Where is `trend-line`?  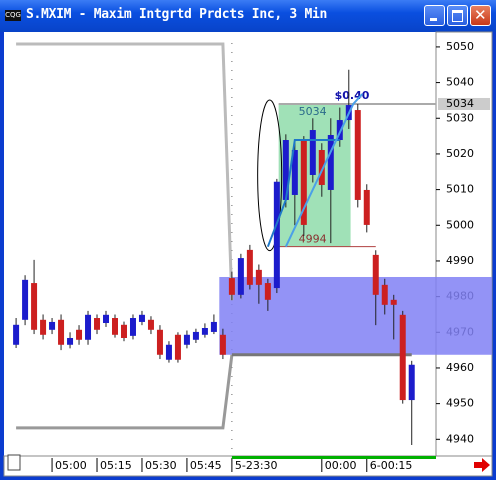
trend-line is located at coordinates (303, 193).